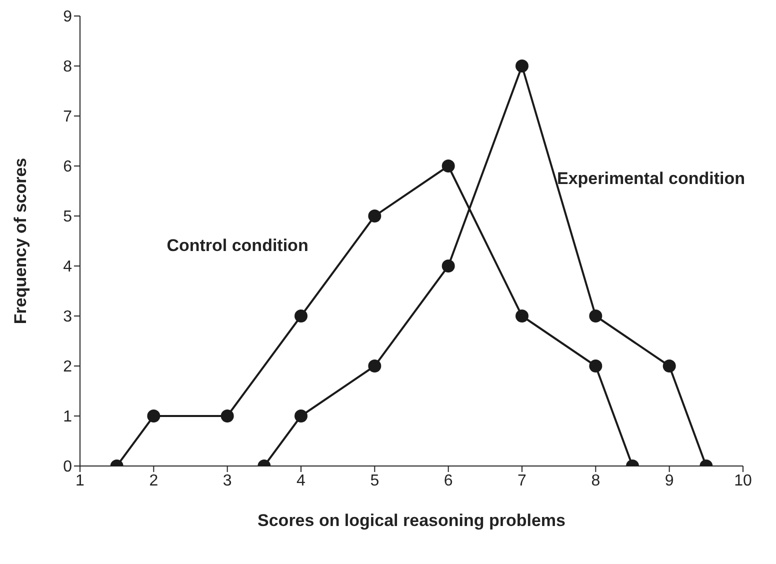 The image size is (776, 564). What do you see at coordinates (651, 178) in the screenshot?
I see `series-label: Experimental condition` at bounding box center [651, 178].